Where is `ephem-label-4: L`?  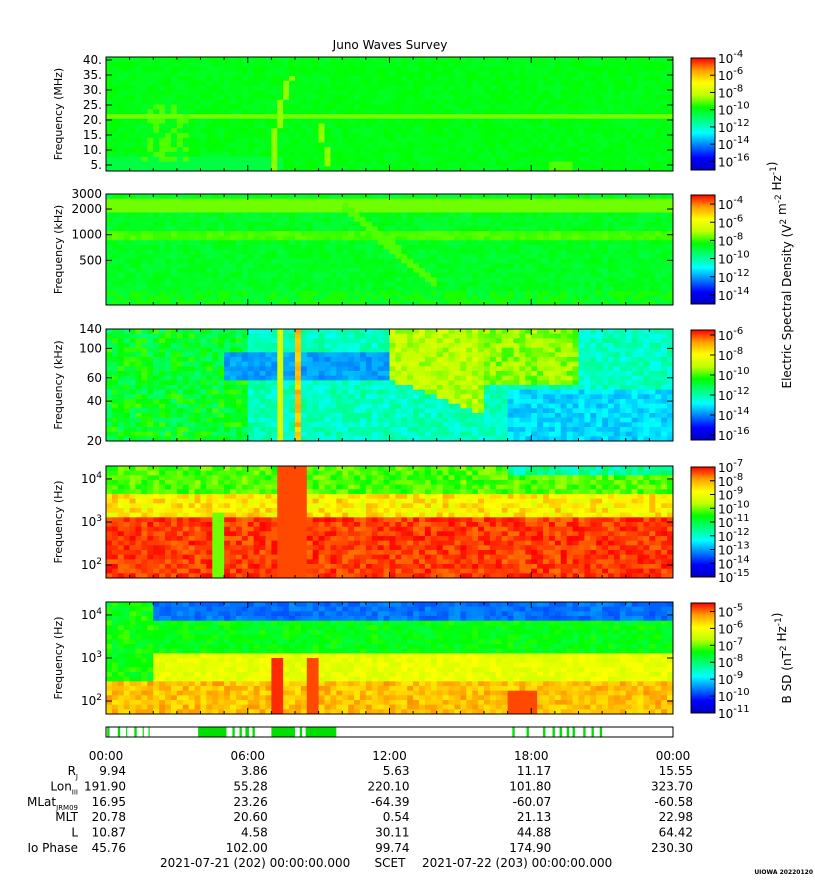
ephem-label-4: L is located at coordinates (74, 833).